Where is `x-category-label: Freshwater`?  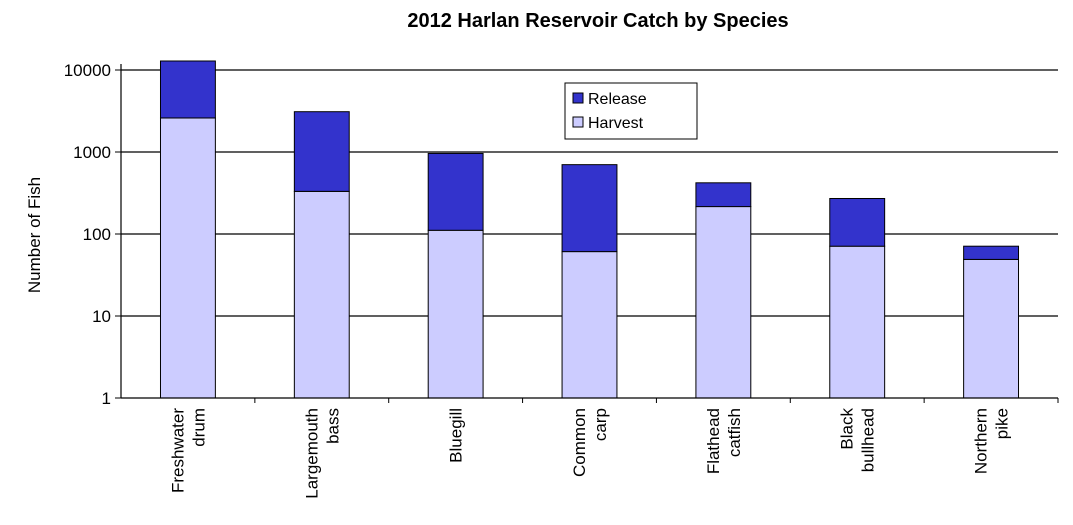
x-category-label: Freshwater is located at coordinates (177, 450).